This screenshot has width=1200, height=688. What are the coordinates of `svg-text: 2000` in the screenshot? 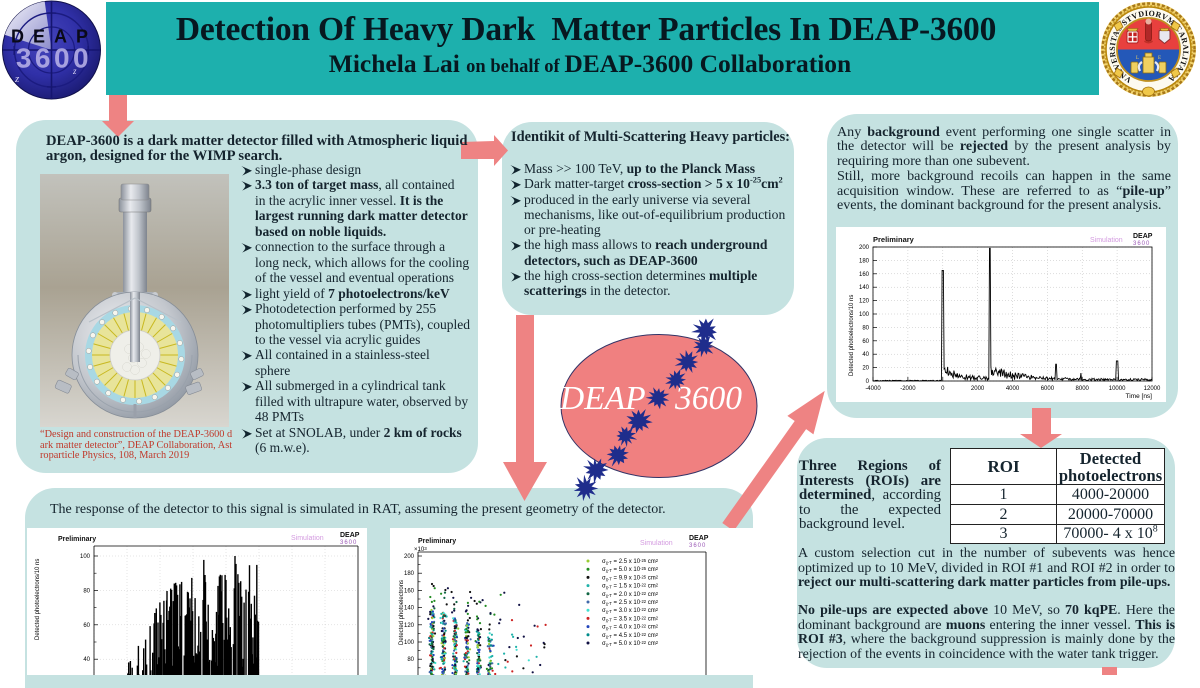 It's located at (978, 389).